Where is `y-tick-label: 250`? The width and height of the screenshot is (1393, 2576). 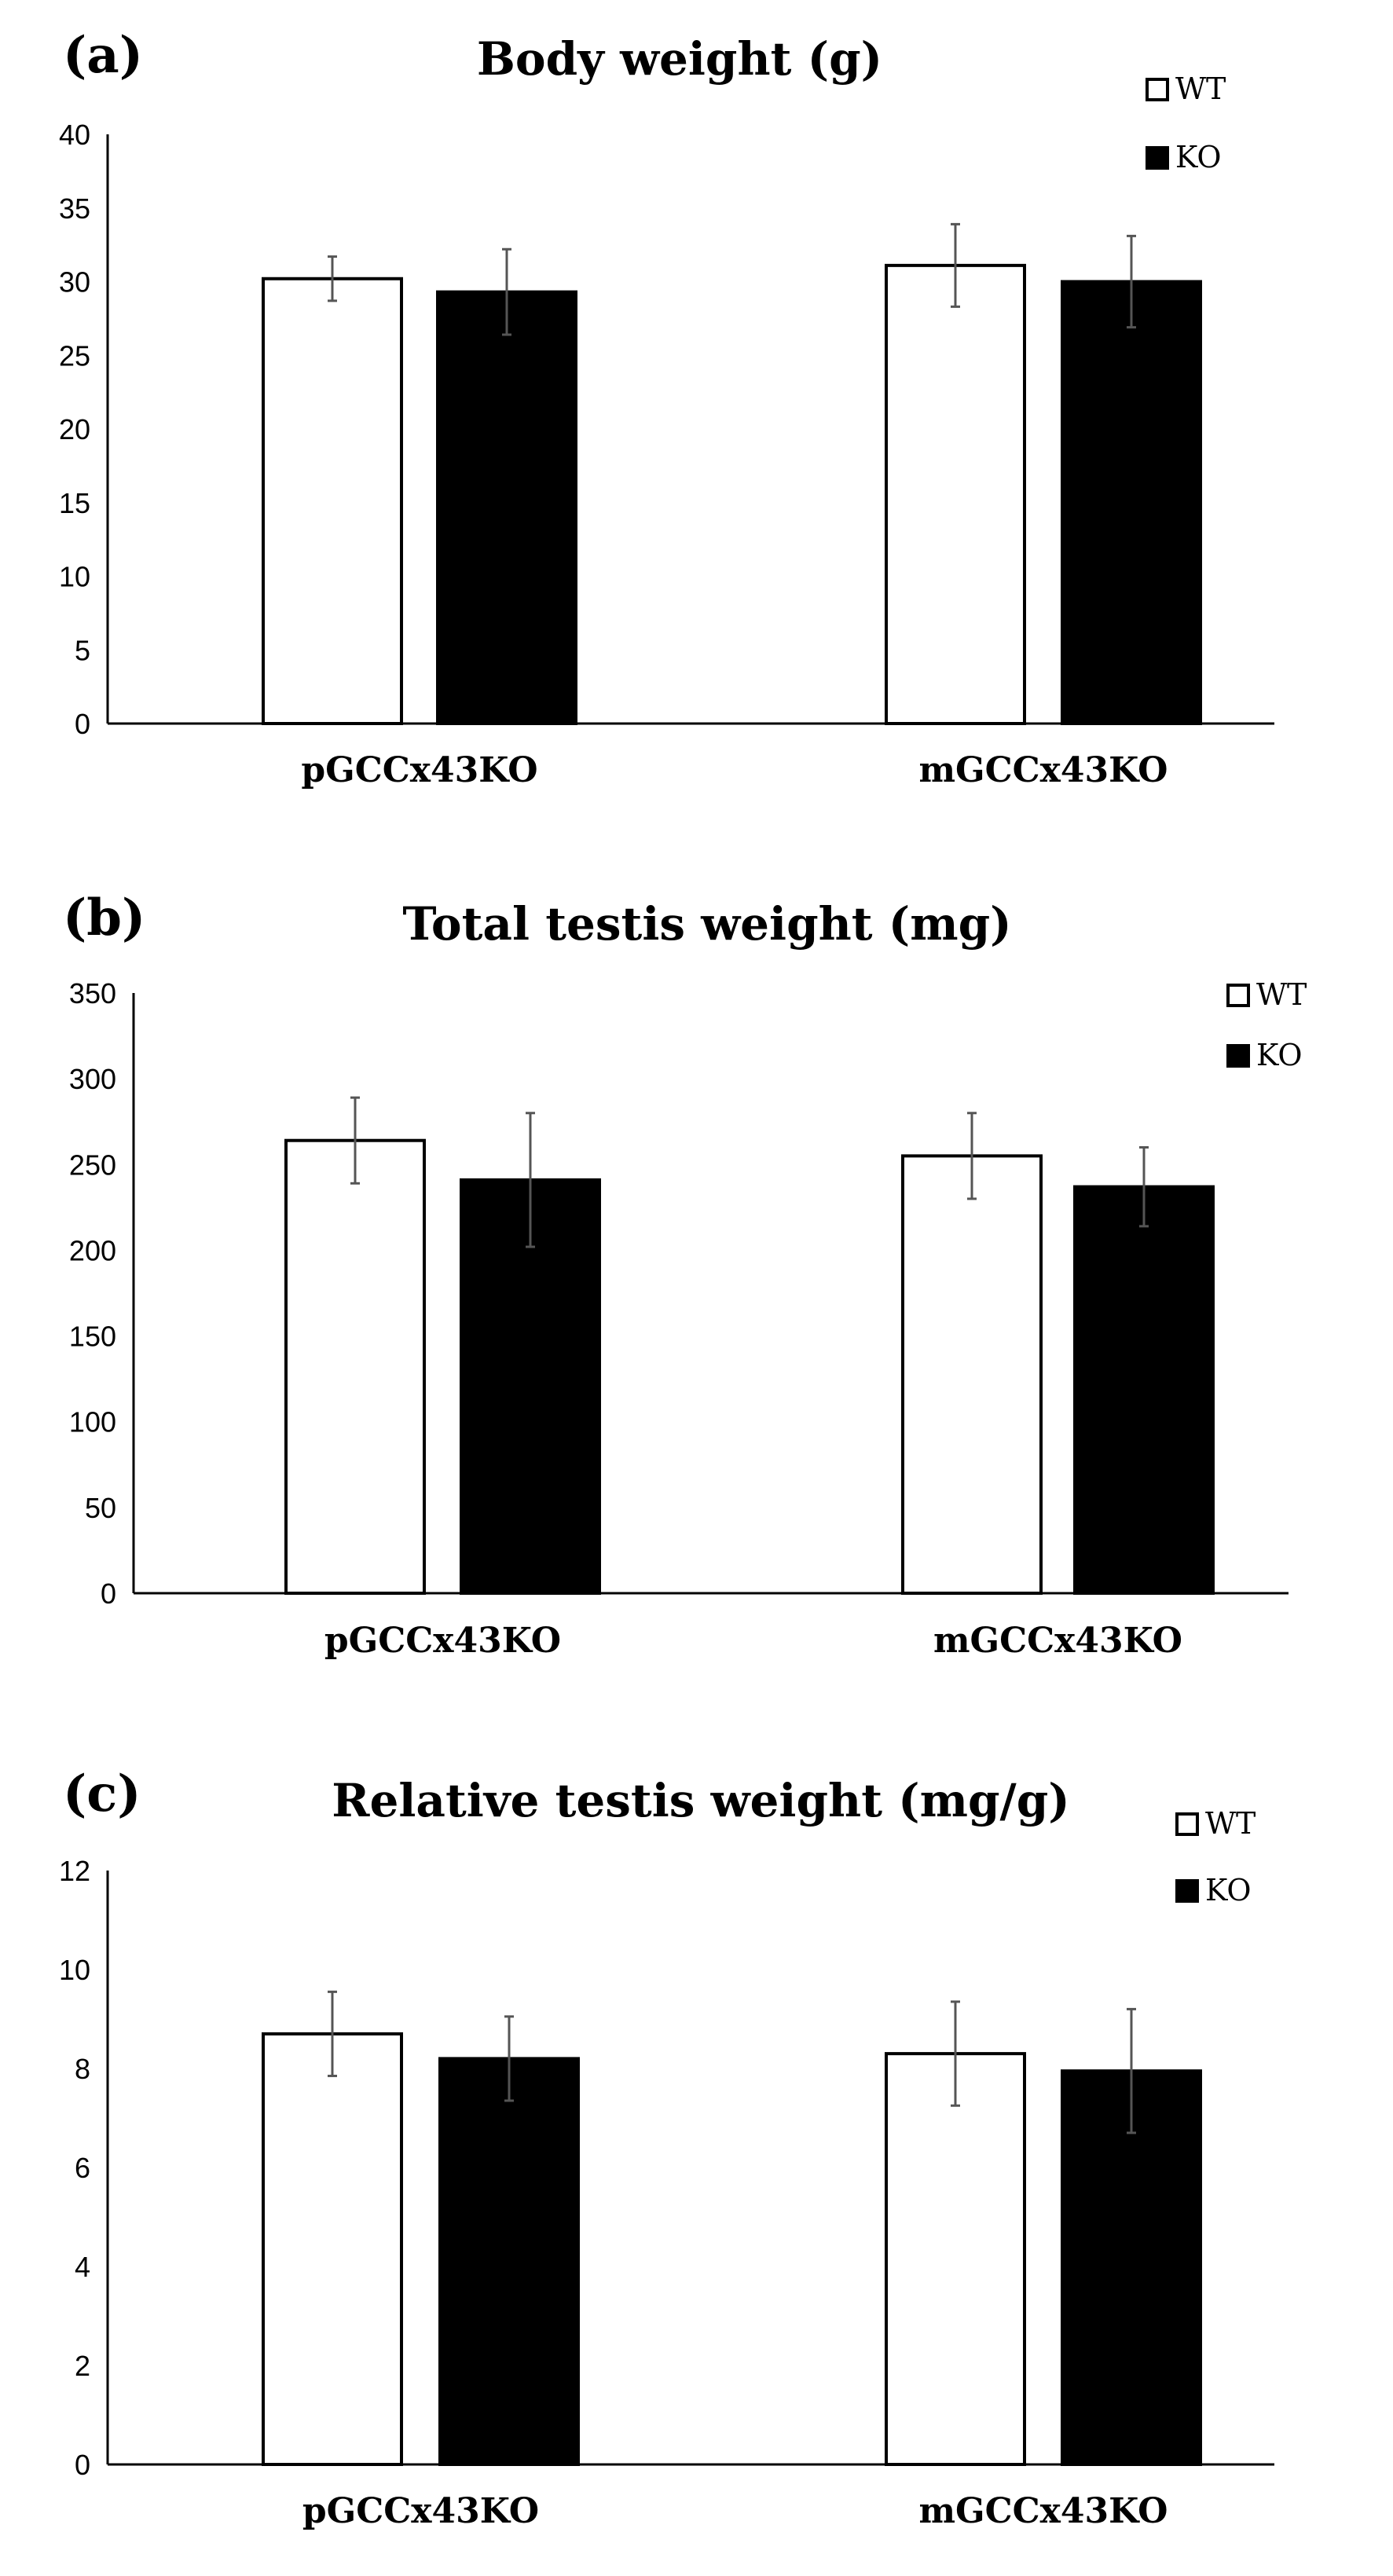
y-tick-label: 250 is located at coordinates (92, 1165).